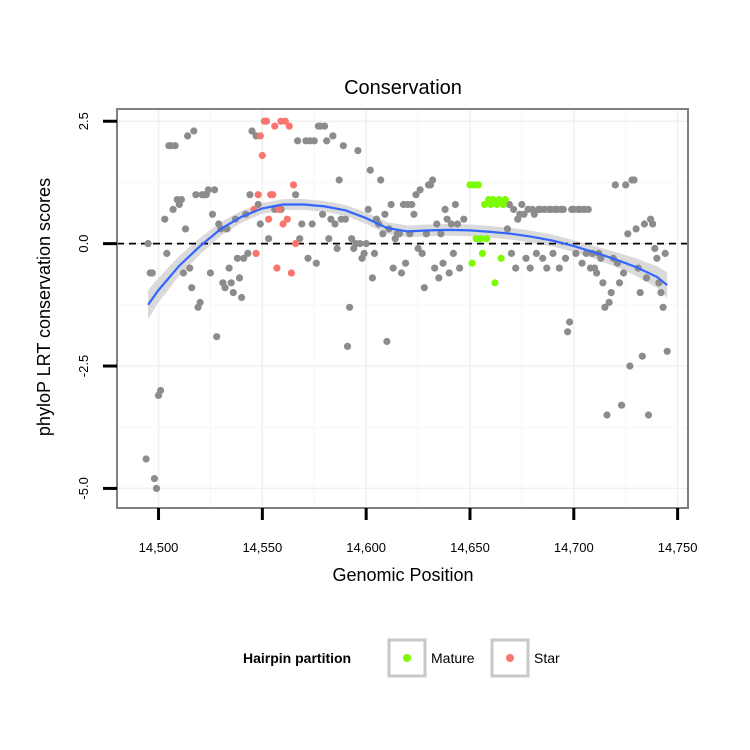  What do you see at coordinates (262, 547) in the screenshot?
I see `x-tick-label: 14,550` at bounding box center [262, 547].